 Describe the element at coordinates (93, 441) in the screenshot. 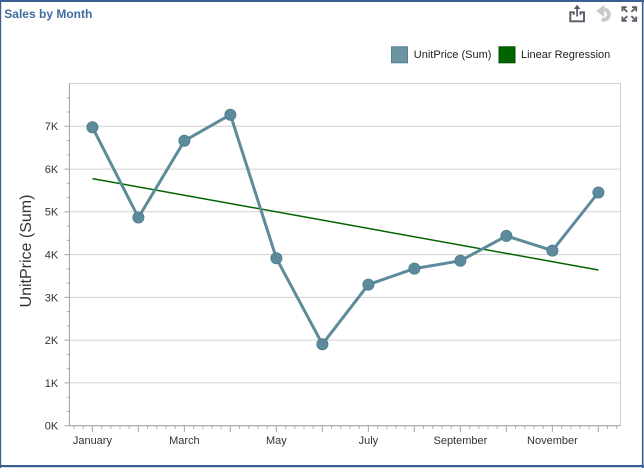

I see `svg-text: January` at that location.